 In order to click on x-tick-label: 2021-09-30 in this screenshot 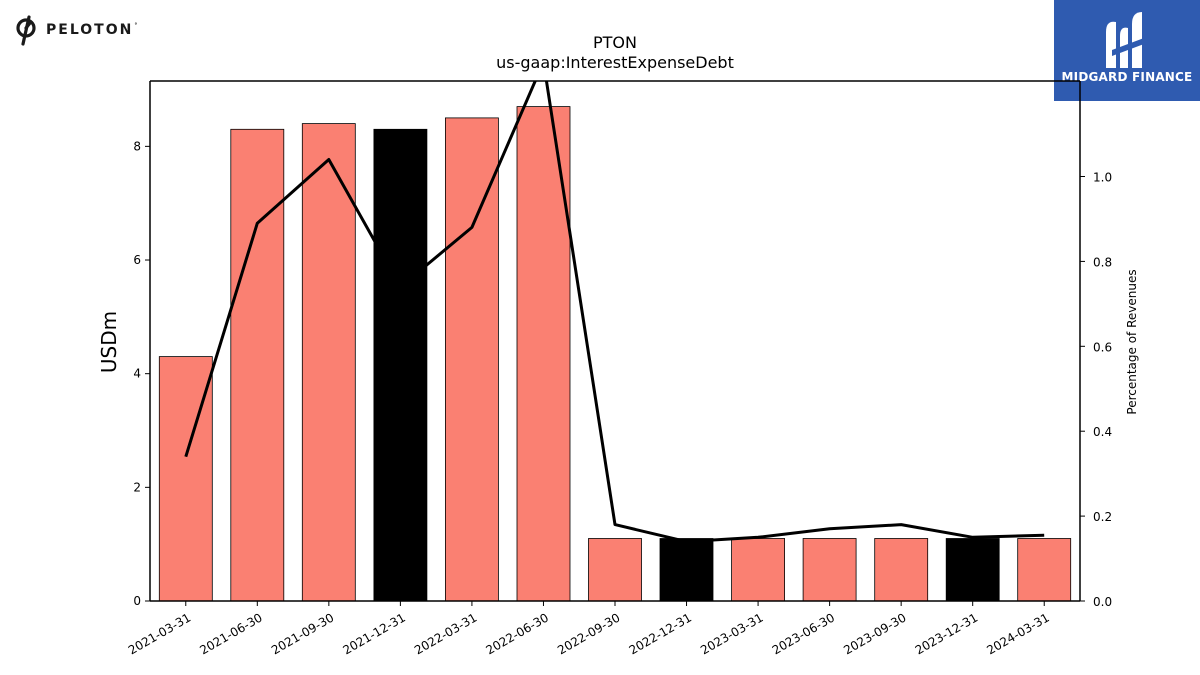, I will do `click(302, 633)`.